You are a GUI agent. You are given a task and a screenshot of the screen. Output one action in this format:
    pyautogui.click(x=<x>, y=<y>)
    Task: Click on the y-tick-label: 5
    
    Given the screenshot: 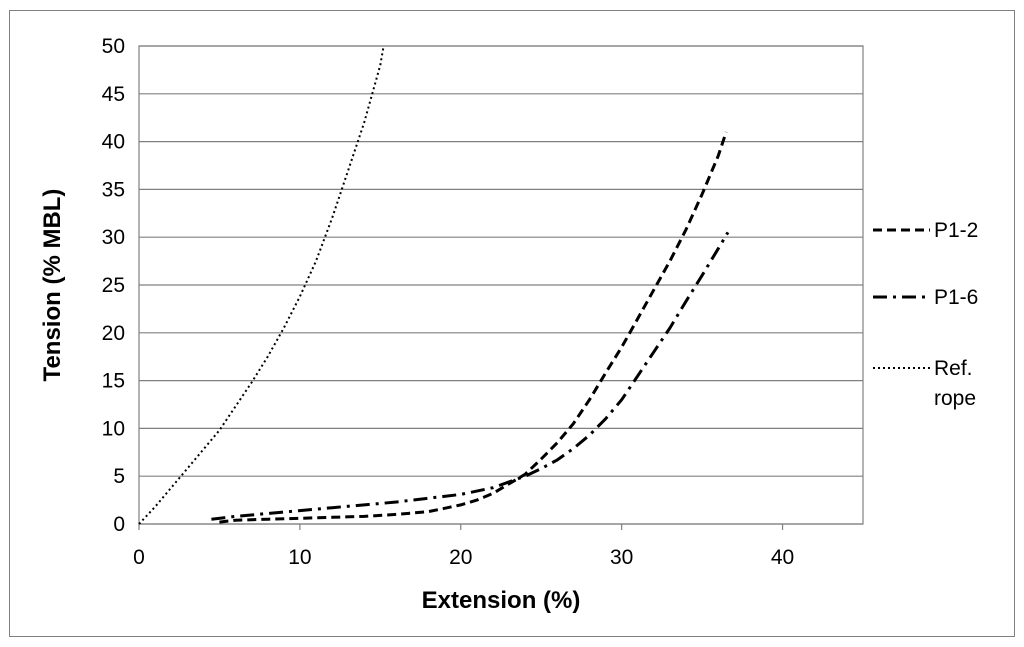 What is the action you would take?
    pyautogui.click(x=119, y=476)
    